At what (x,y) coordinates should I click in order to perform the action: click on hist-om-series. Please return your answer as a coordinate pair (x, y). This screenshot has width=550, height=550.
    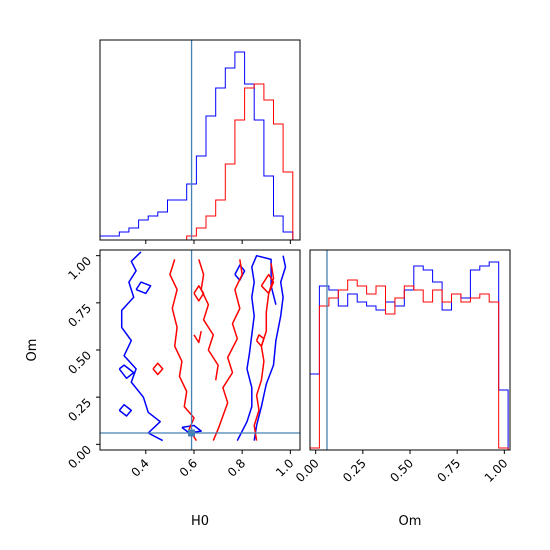
    Looking at the image, I should click on (409, 355).